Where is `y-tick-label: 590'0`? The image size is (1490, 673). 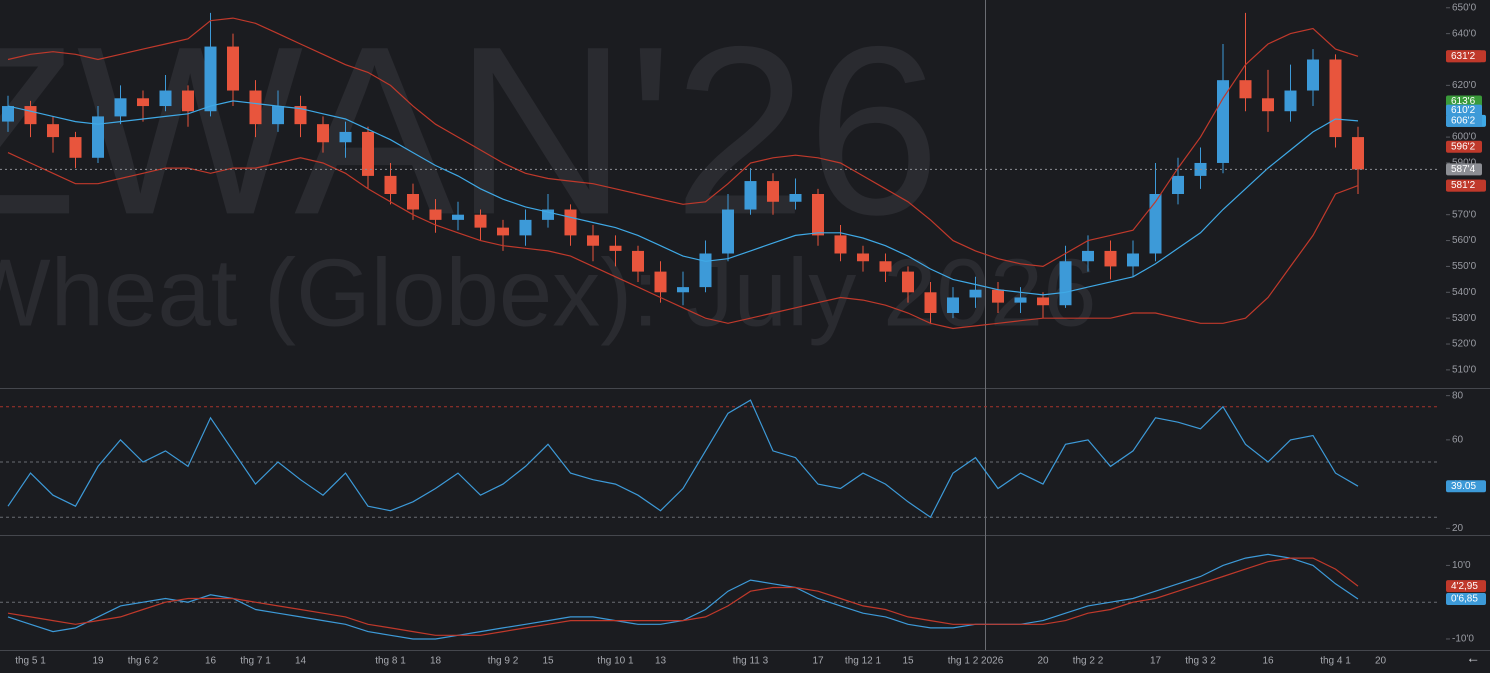
y-tick-label: 590'0 is located at coordinates (1464, 163).